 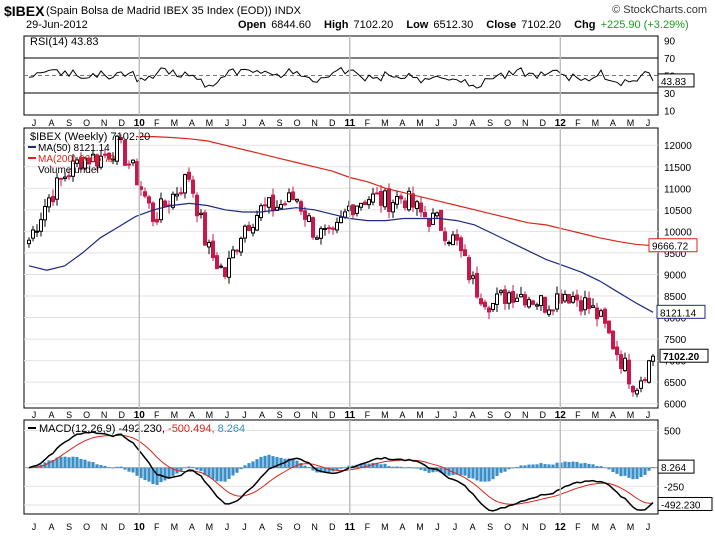 I want to click on macd-tick-label: 500, so click(x=672, y=431).